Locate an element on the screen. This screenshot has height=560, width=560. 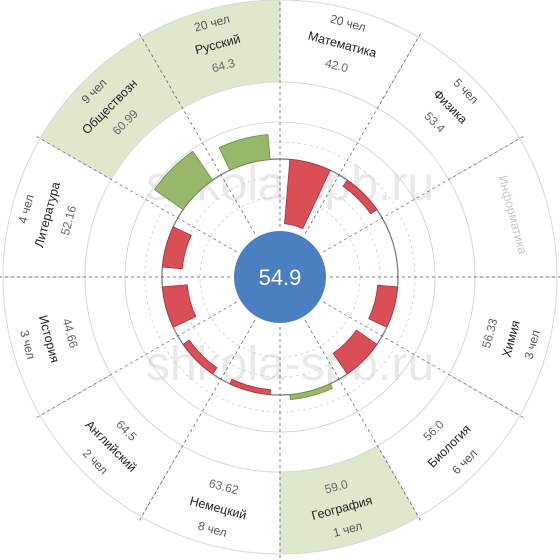
center-value: 54.9 is located at coordinates (280, 277).